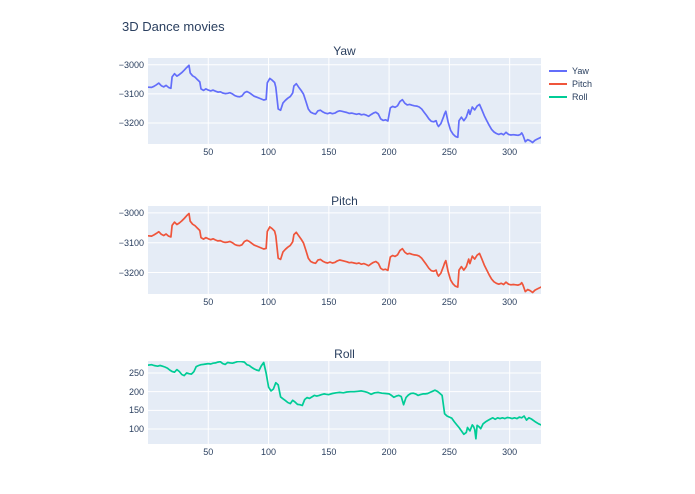 The width and height of the screenshot is (695, 494). What do you see at coordinates (558, 96) in the screenshot?
I see `roll-line-swatch` at bounding box center [558, 96].